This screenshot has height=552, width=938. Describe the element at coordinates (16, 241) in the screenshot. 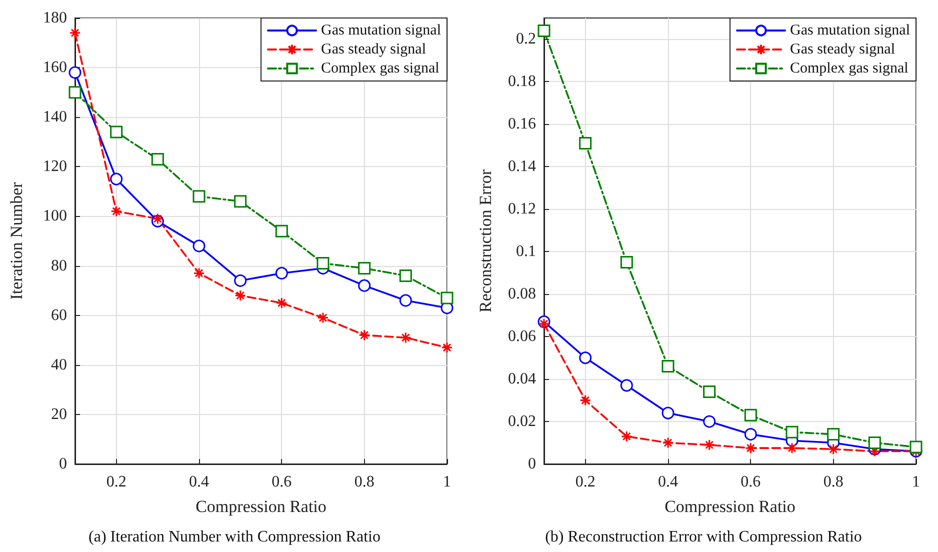

I see `y-axis-title: Iteration Number` at that location.